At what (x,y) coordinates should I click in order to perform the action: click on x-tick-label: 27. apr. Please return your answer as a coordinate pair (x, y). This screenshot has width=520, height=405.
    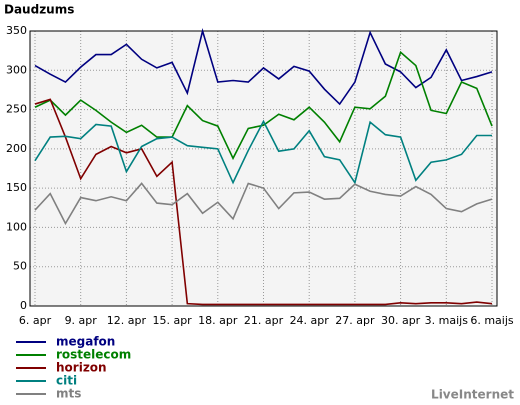
    Looking at the image, I should click on (355, 320).